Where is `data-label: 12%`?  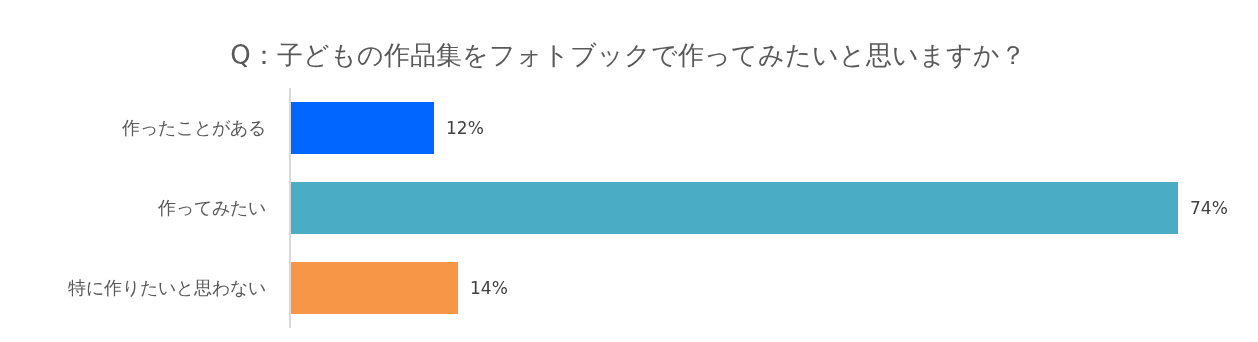 data-label: 12% is located at coordinates (465, 128).